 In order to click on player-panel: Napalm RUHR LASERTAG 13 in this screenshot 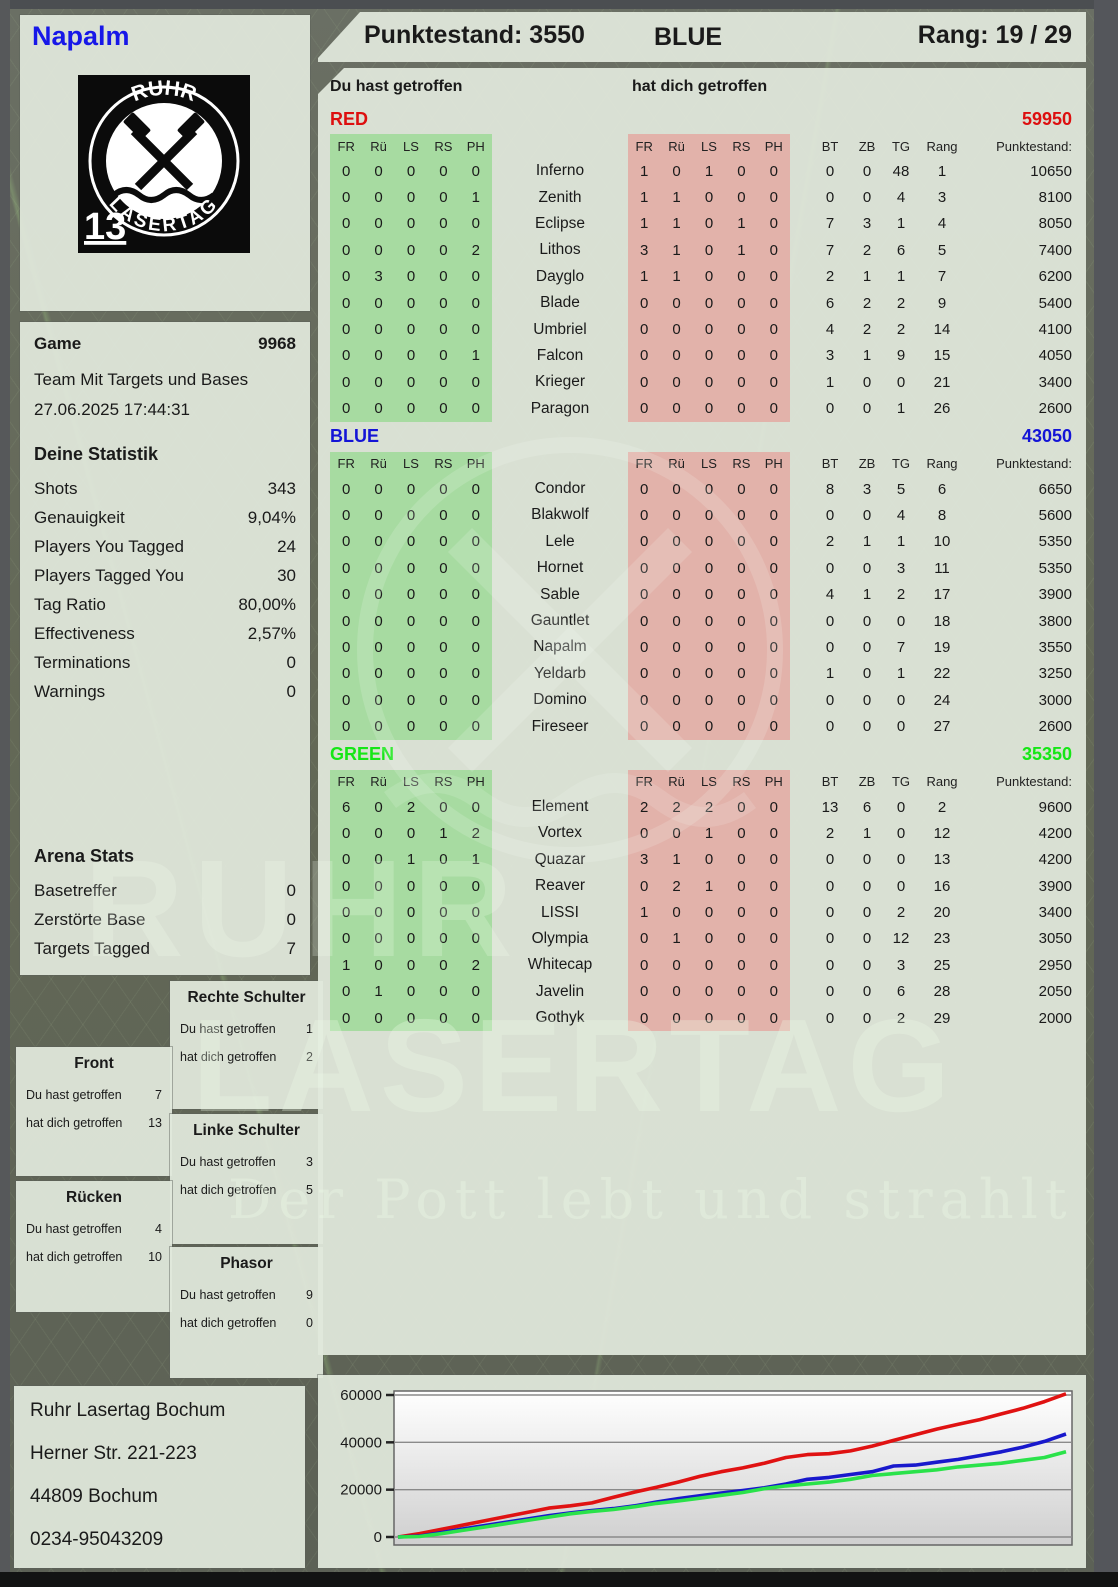, I will do `click(165, 163)`.